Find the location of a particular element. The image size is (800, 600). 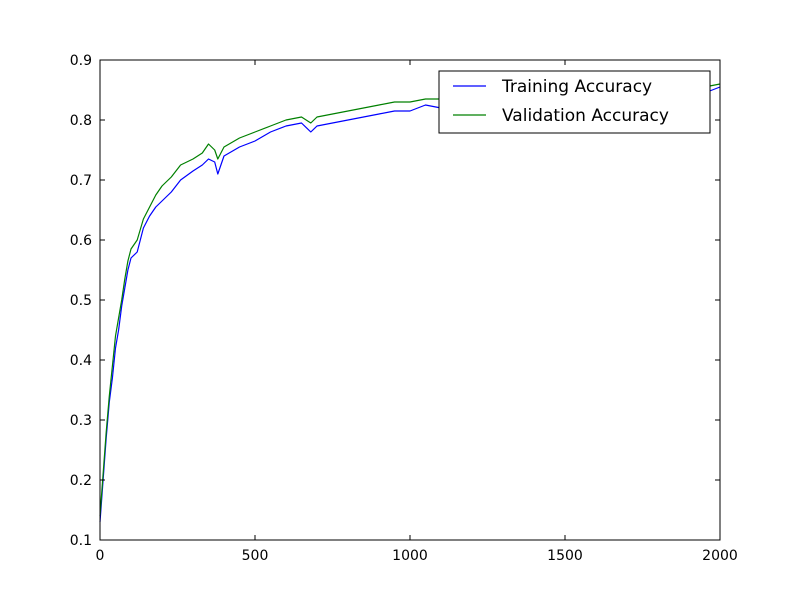

y-tick-label: 0.1 is located at coordinates (81, 541).